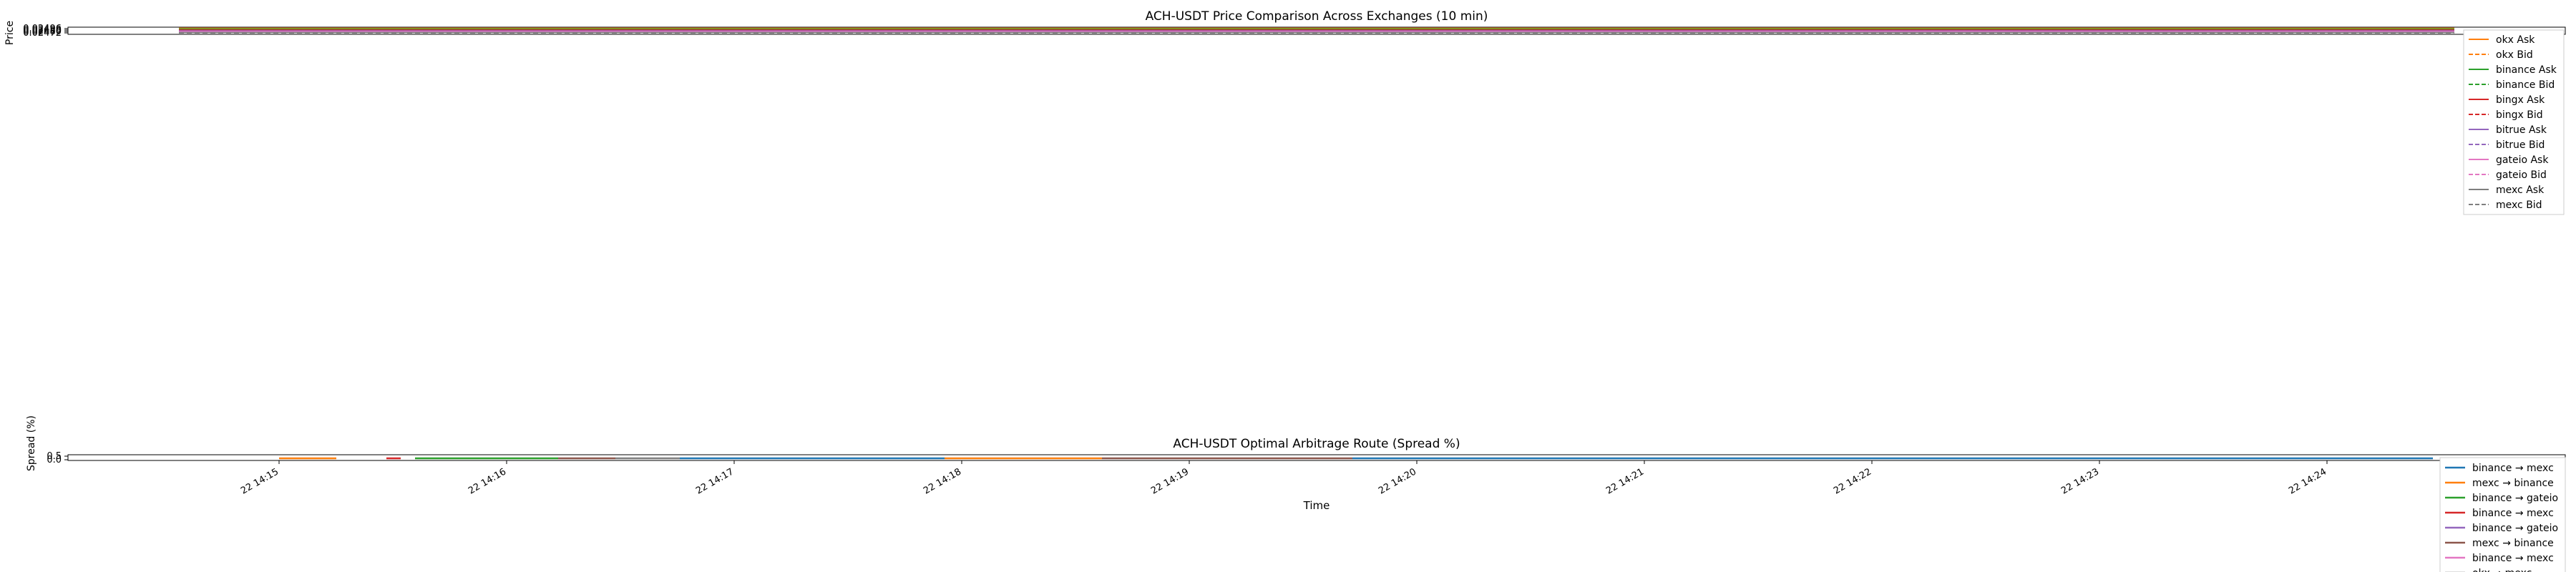 The height and width of the screenshot is (572, 2576). What do you see at coordinates (715, 481) in the screenshot?
I see `spread-x-tick-label: 22 14:17` at bounding box center [715, 481].